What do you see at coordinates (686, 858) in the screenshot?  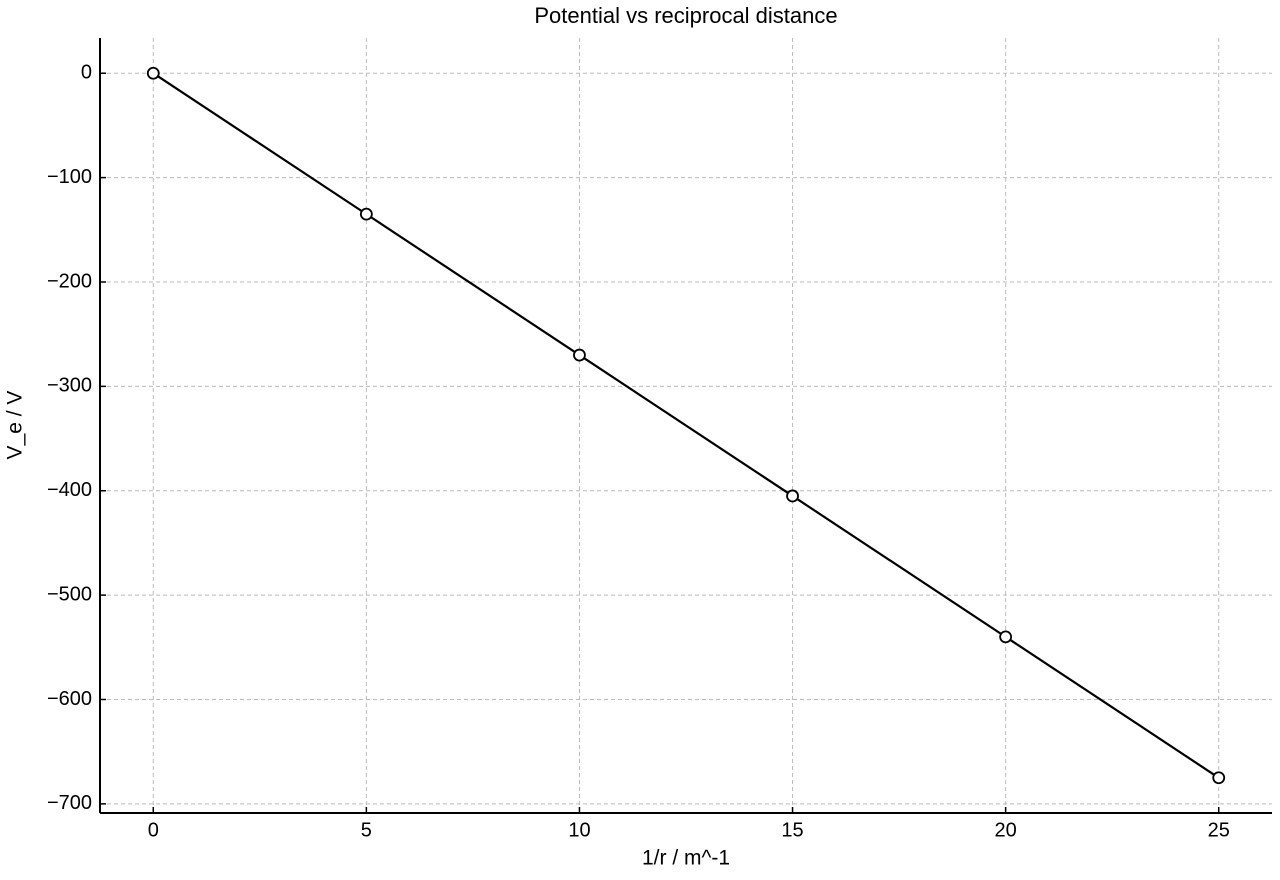 I see `x-axis-label: 1/r / m^-1` at bounding box center [686, 858].